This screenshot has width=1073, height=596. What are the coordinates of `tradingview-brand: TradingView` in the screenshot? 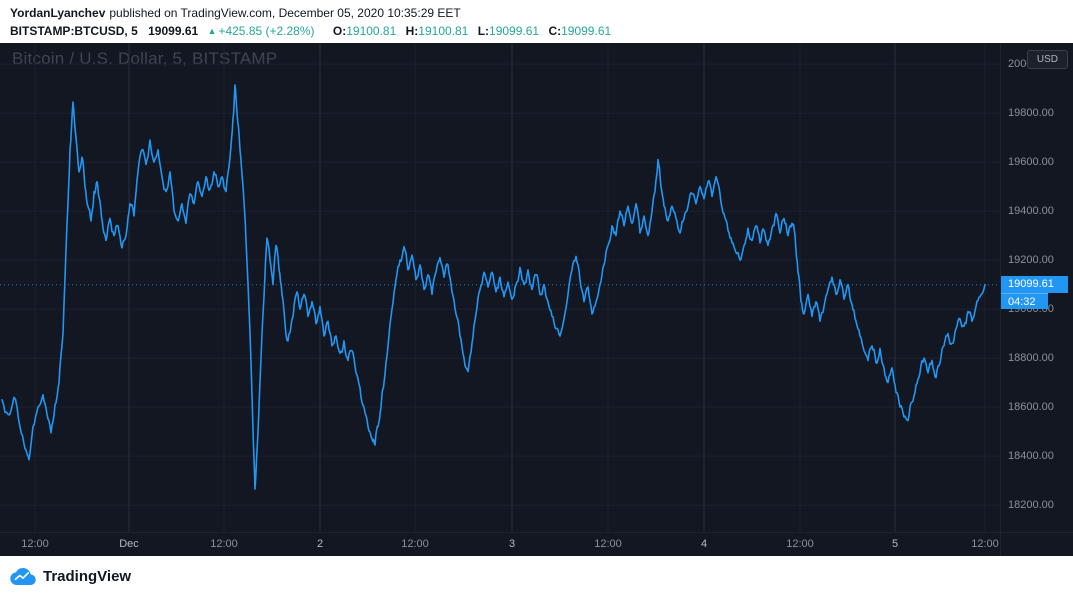 It's located at (87, 576).